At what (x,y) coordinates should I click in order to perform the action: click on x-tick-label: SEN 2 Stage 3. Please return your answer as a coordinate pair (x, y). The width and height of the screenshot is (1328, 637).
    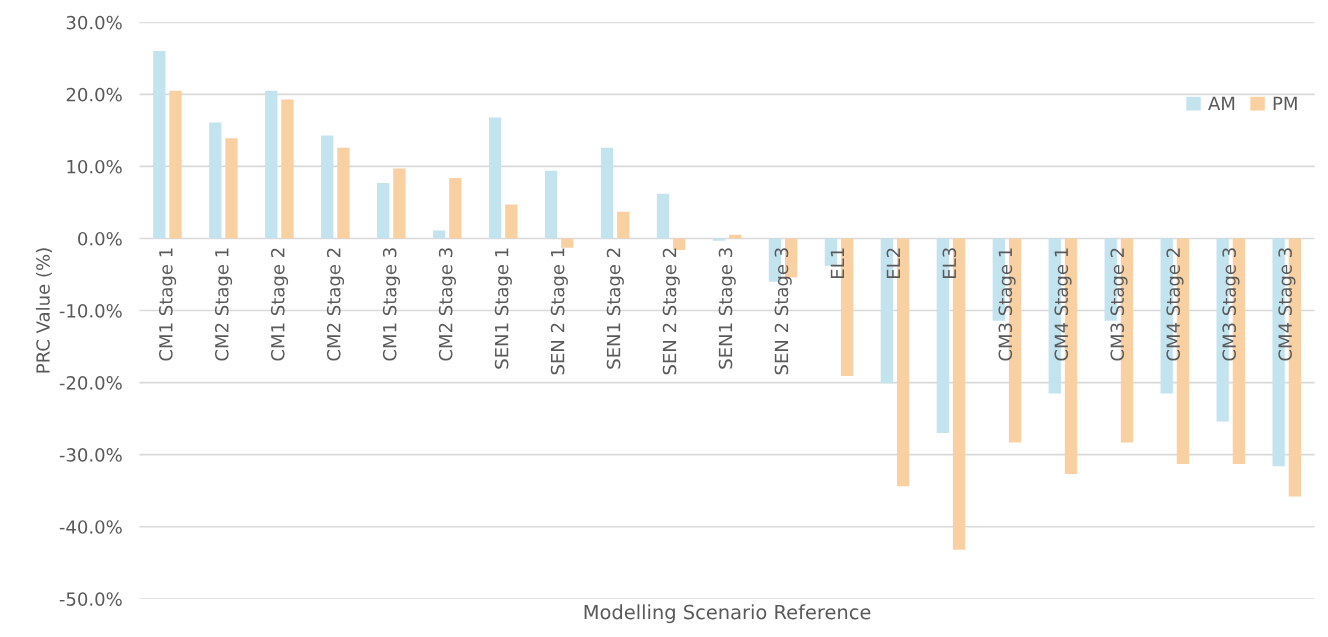
    Looking at the image, I should click on (783, 311).